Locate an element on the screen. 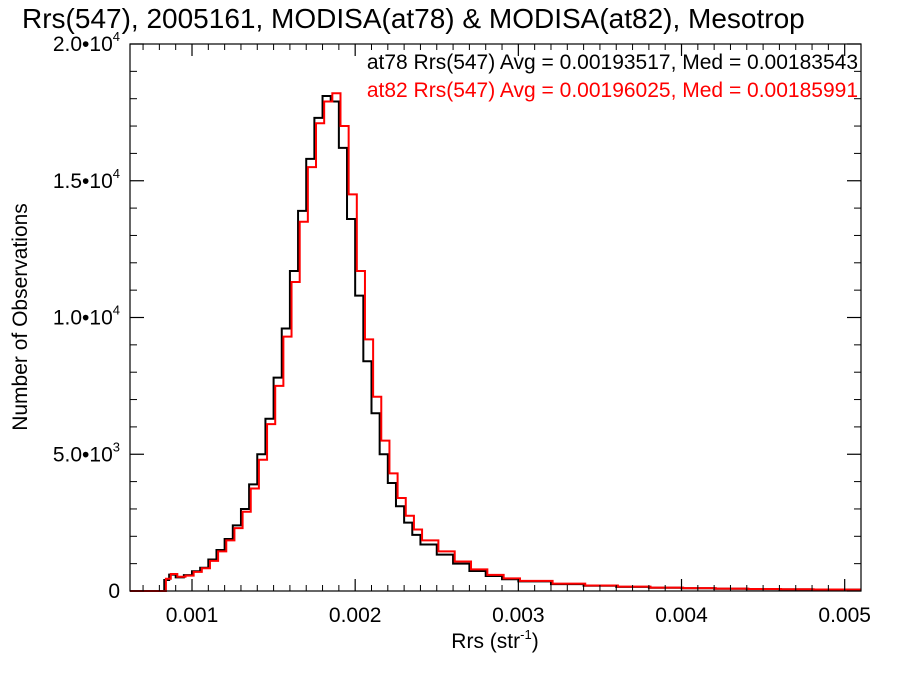  y-tick-mantissa: 2.0•10 is located at coordinates (83, 44).